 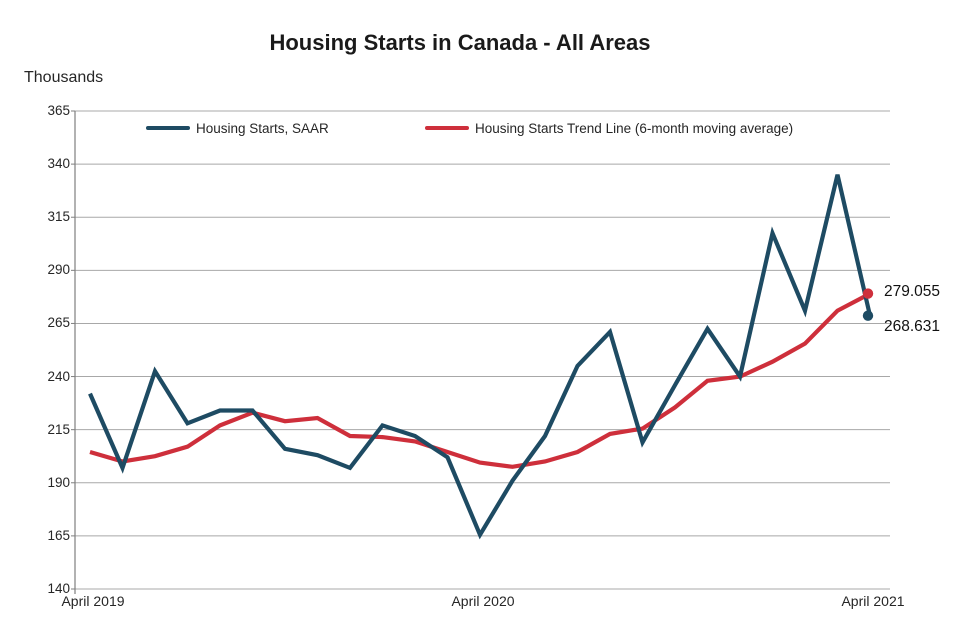 I want to click on y-tick-label-315: 315, so click(x=58, y=217).